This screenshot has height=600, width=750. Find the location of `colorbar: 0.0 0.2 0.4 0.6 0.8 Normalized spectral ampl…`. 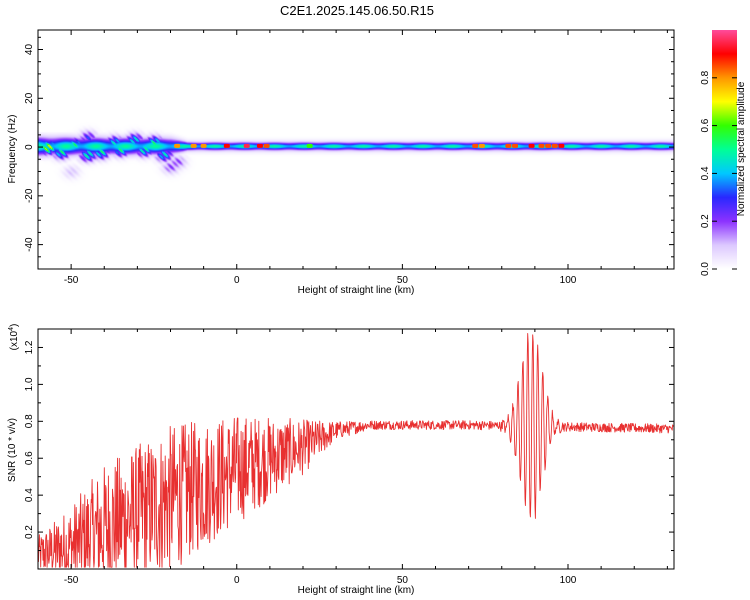

colorbar: 0.0 0.2 0.4 0.6 0.8 Normalized spectral ampl… is located at coordinates (723, 153).